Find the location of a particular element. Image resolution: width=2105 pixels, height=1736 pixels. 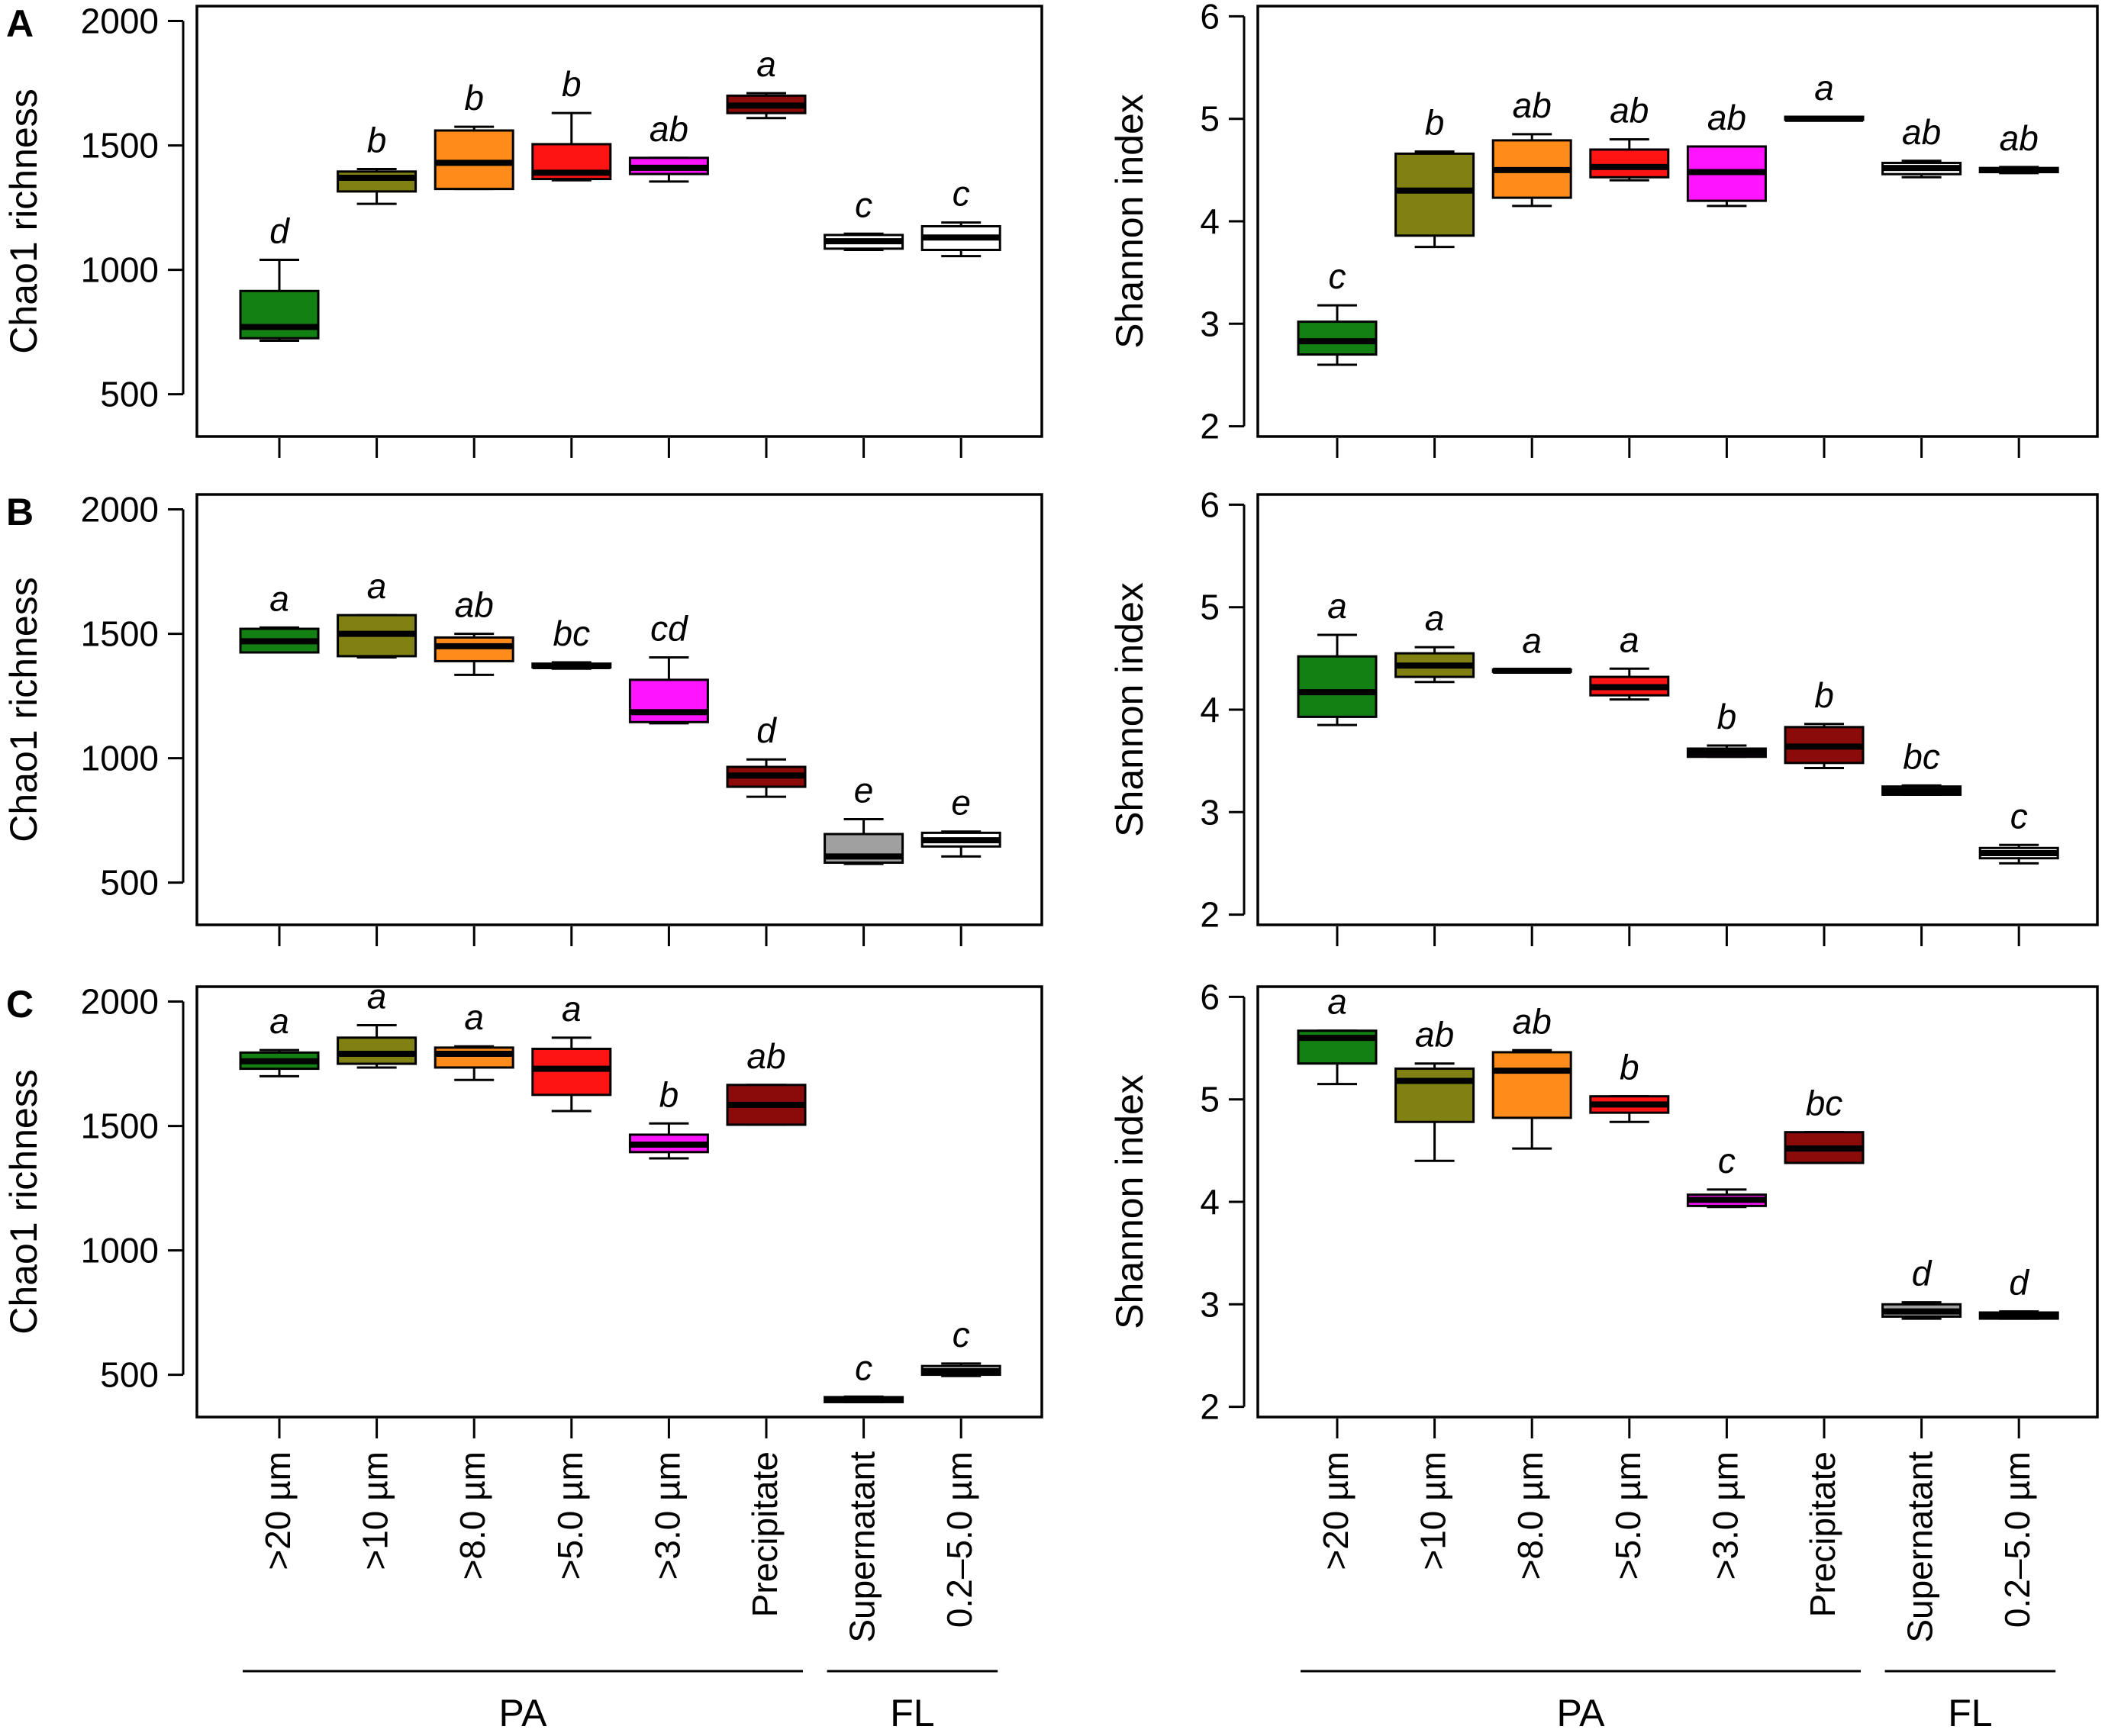

category-label: >5.0 µm is located at coordinates (1628, 1515).